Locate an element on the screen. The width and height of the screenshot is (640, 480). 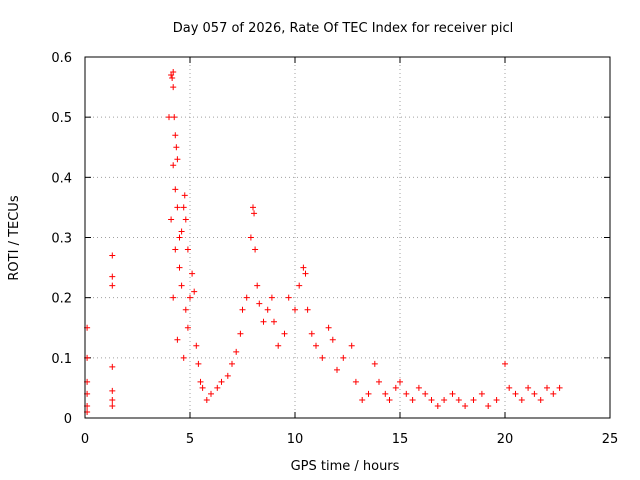
x-tick-label: 15 is located at coordinates (400, 439).